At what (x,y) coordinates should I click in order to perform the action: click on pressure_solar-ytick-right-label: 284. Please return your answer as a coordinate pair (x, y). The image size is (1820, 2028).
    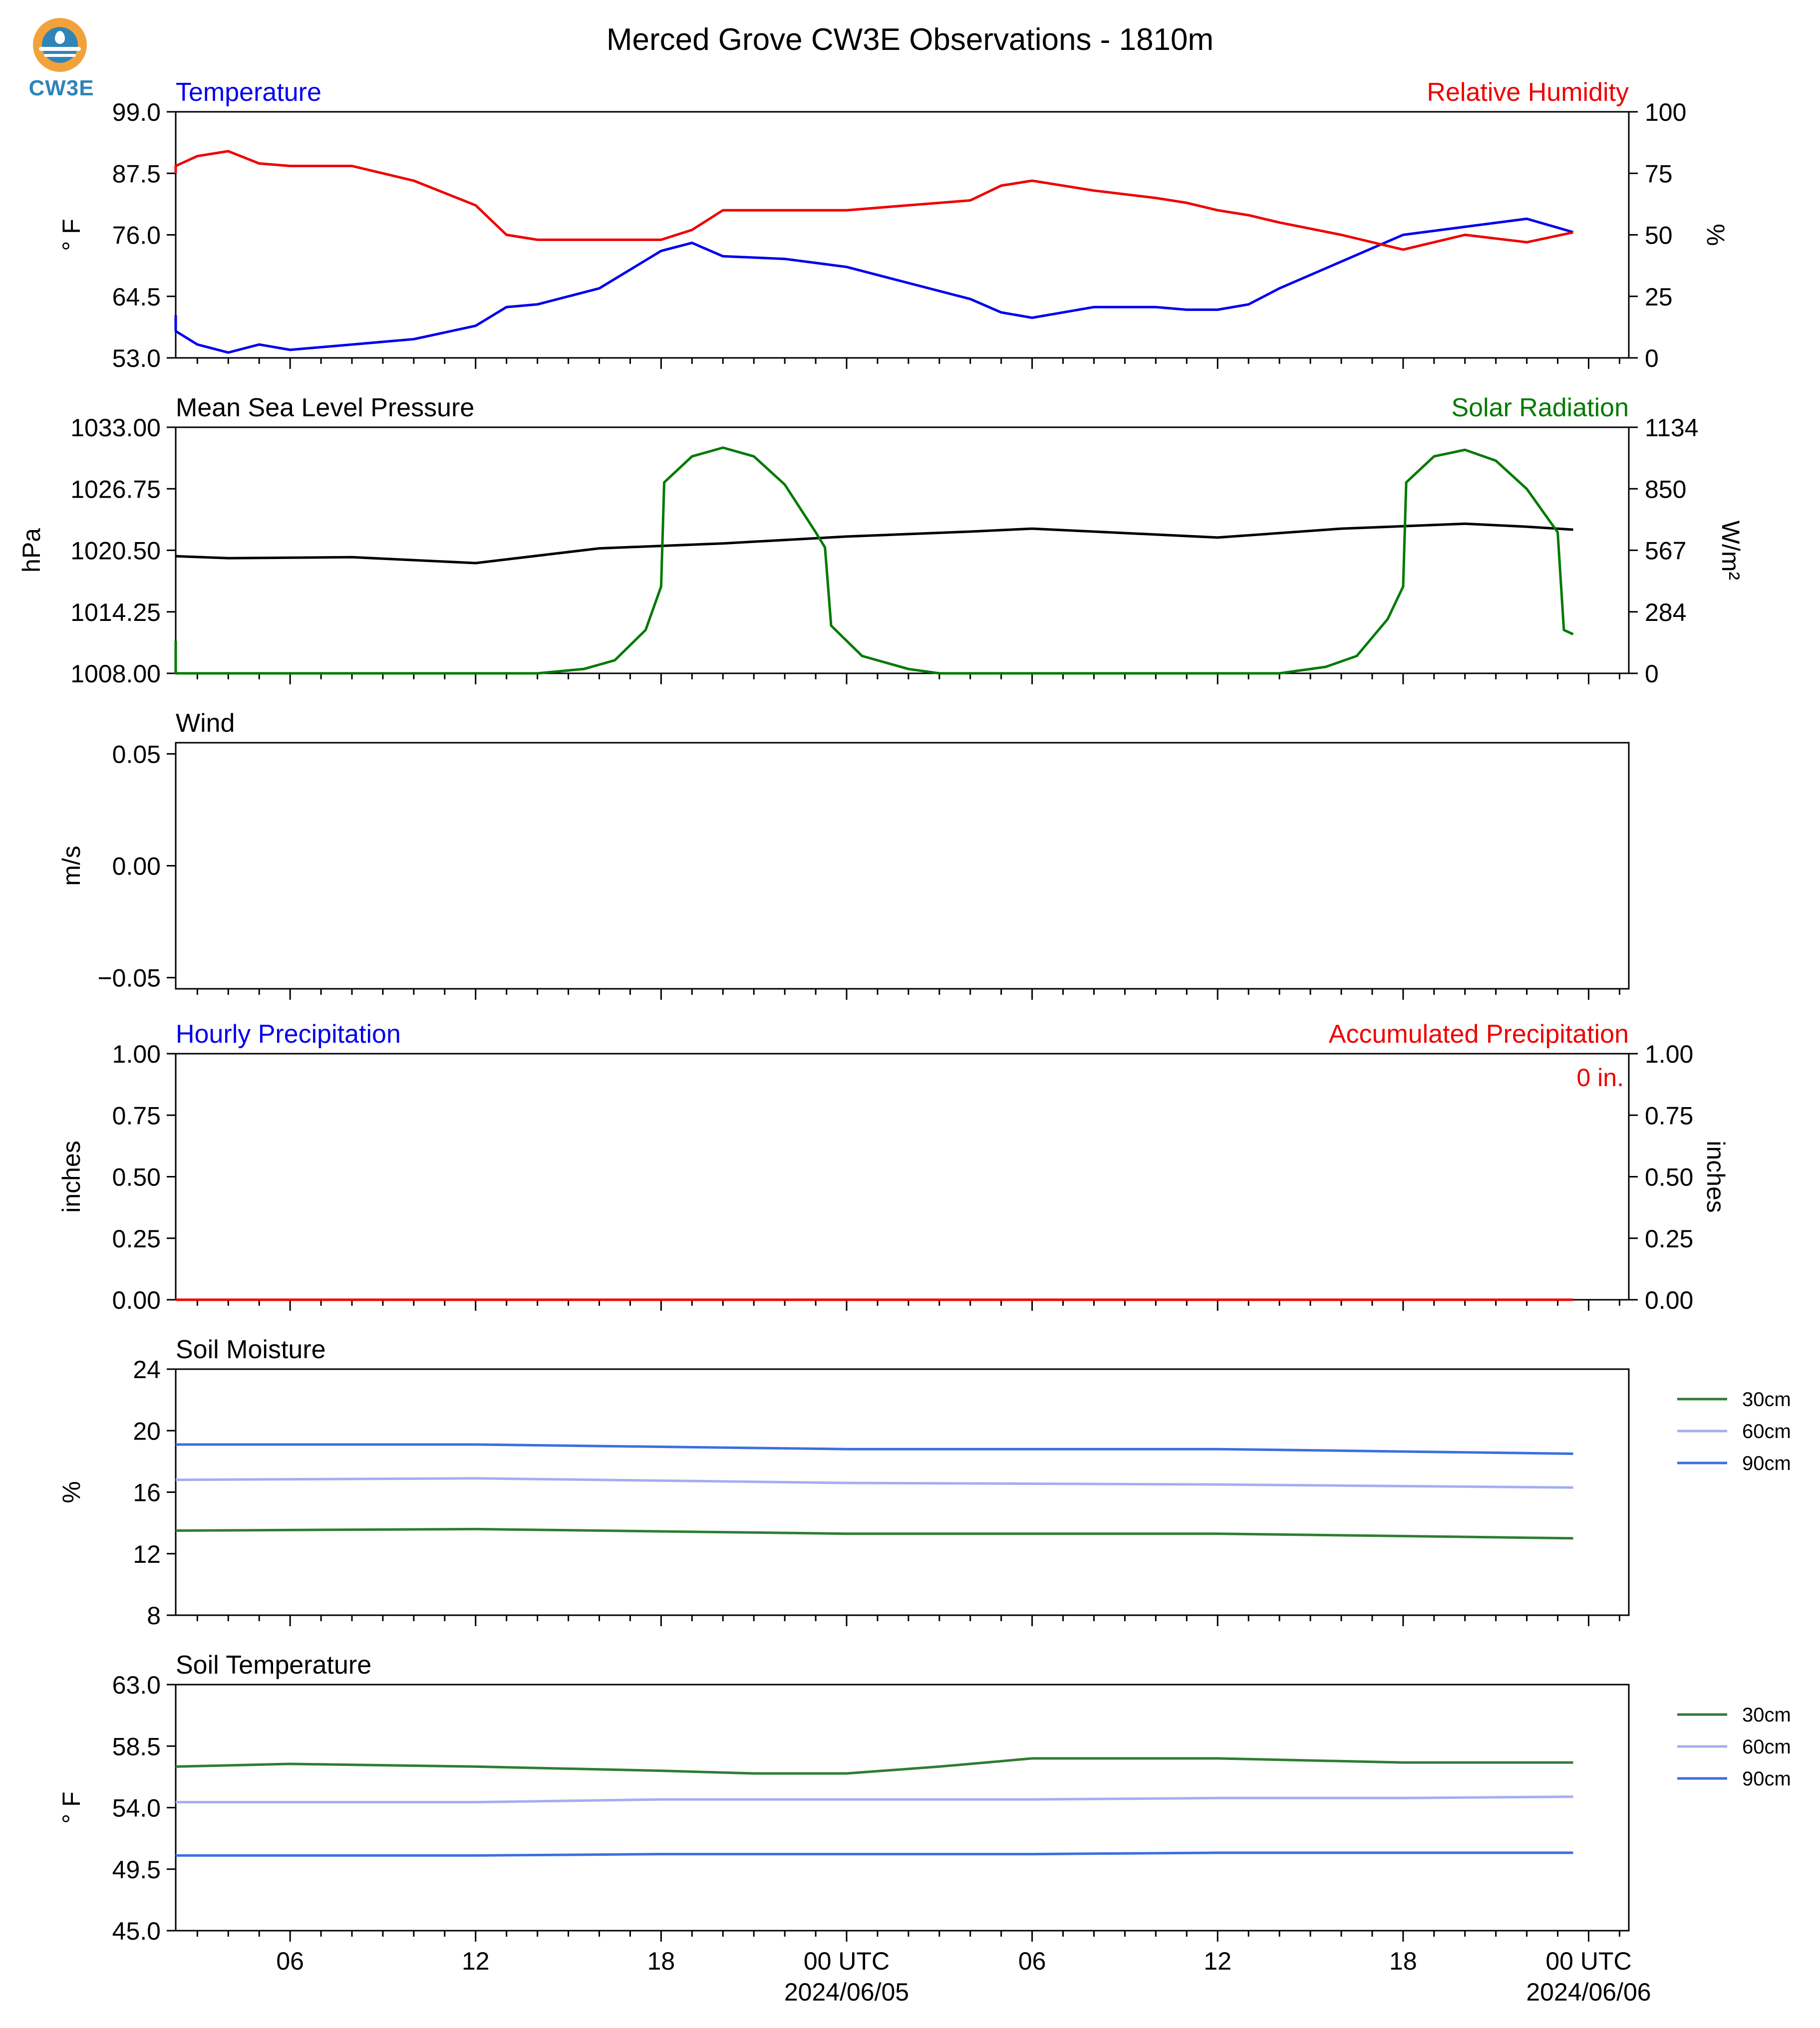
    Looking at the image, I should click on (1665, 612).